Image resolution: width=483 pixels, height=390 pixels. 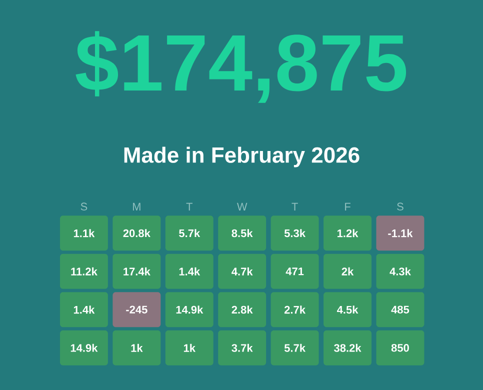 I want to click on data-label: 8.5k, so click(x=242, y=233).